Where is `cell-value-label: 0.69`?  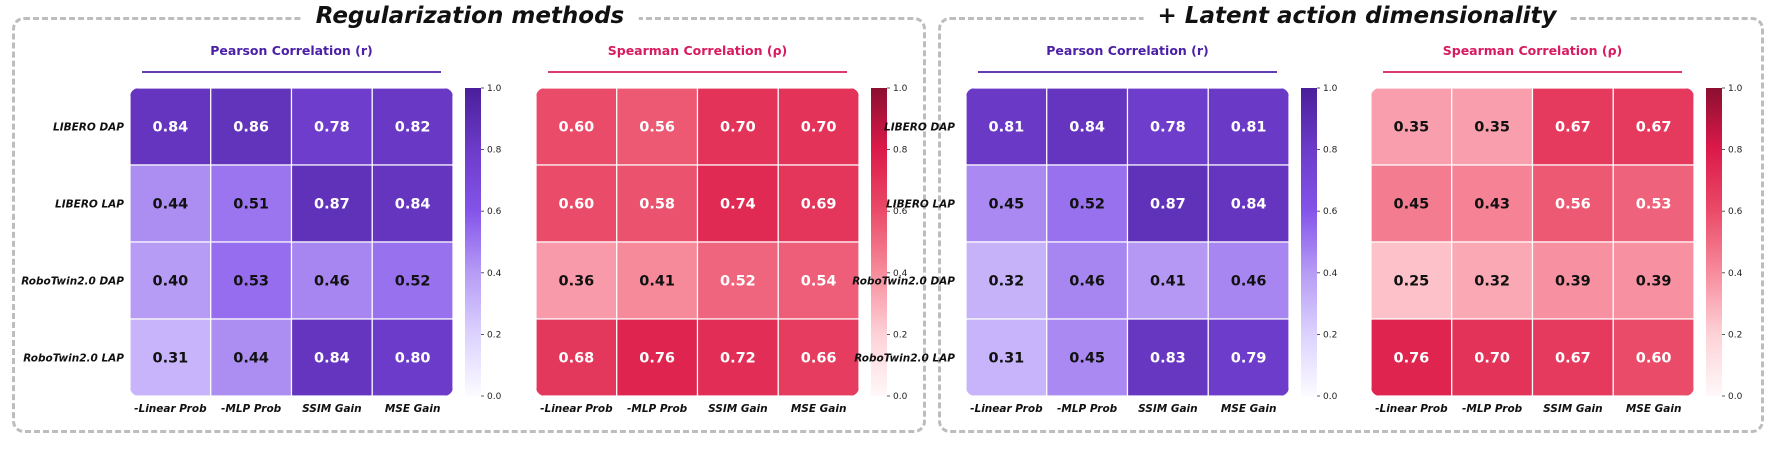 cell-value-label: 0.69 is located at coordinates (819, 205).